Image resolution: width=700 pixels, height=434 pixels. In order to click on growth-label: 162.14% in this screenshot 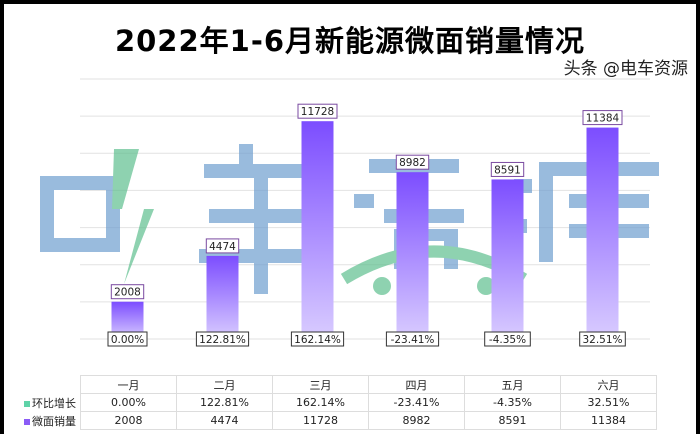, I will do `click(317, 340)`.